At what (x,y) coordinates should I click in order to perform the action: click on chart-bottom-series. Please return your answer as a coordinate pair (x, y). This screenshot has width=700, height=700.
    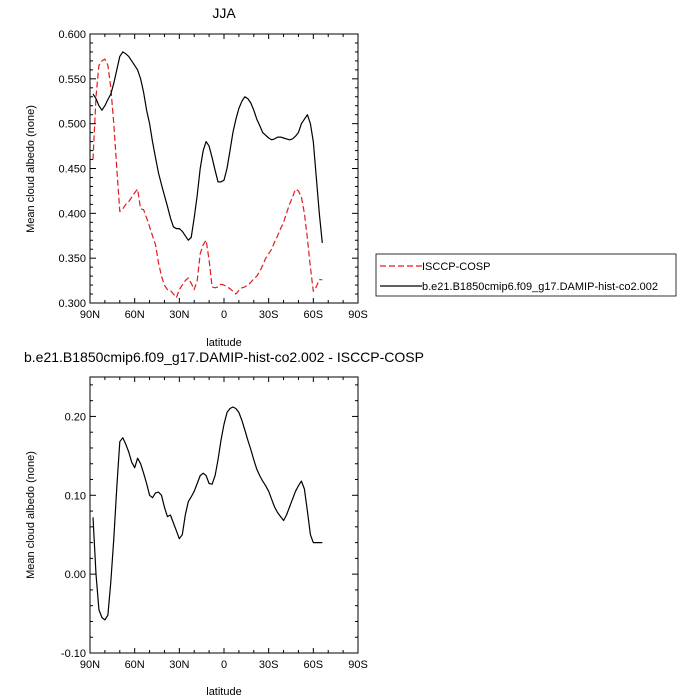
    Looking at the image, I should click on (207, 513).